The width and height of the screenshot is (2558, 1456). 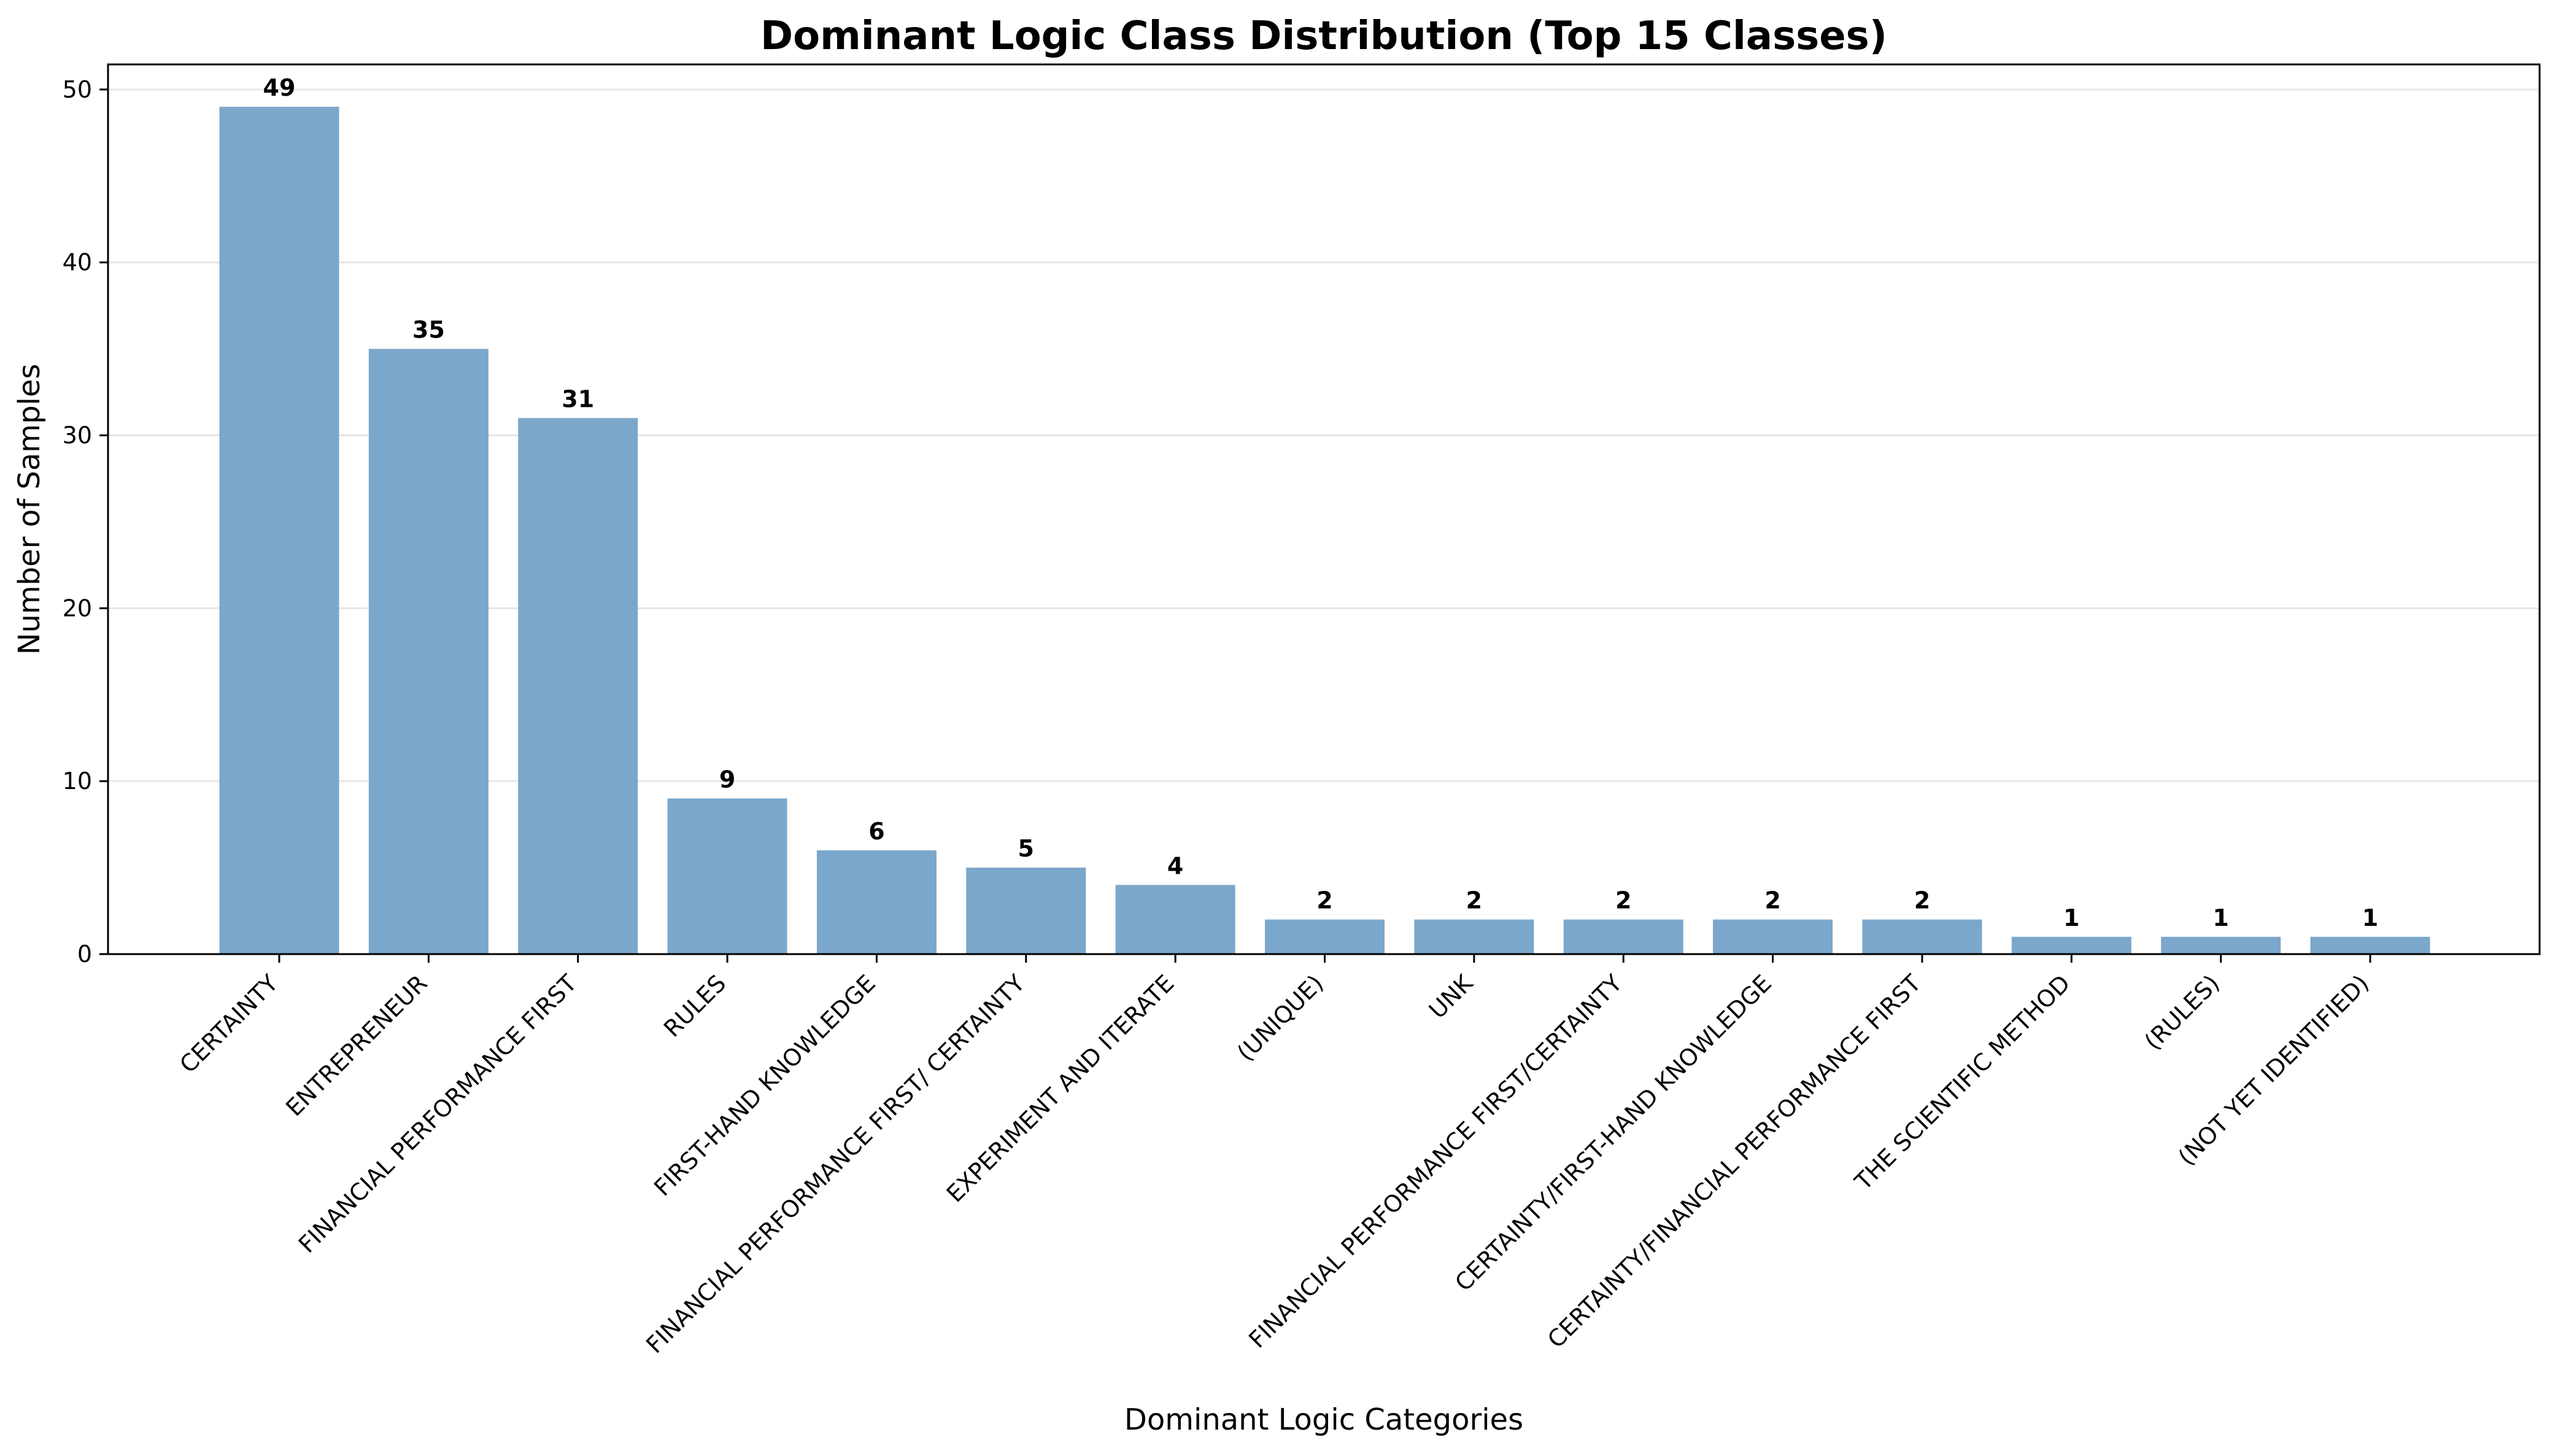 I want to click on bar-value-label: 5, so click(x=1026, y=848).